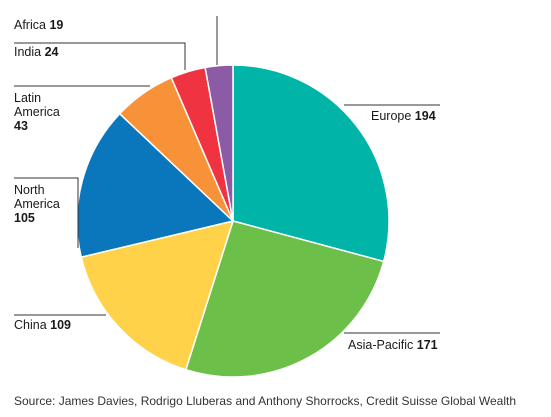 Image resolution: width=551 pixels, height=417 pixels. Describe the element at coordinates (284, 299) in the screenshot. I see `pie-slice-asia-pacific` at that location.